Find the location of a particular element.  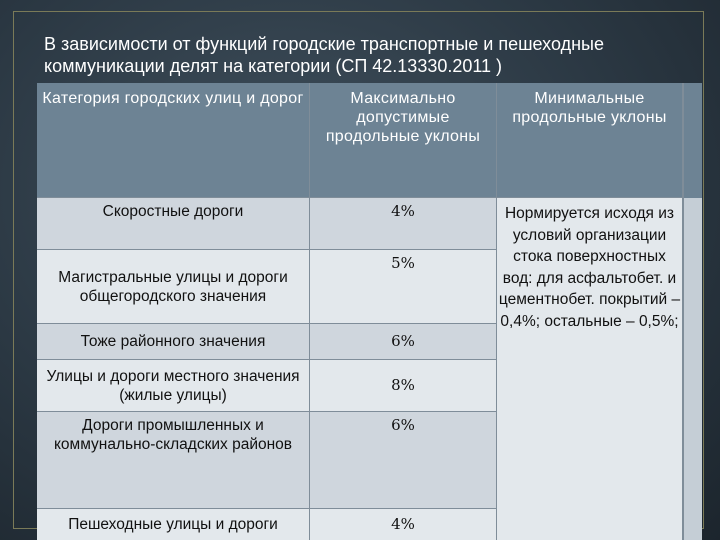

row-6-max-slope: 4% is located at coordinates (403, 524).